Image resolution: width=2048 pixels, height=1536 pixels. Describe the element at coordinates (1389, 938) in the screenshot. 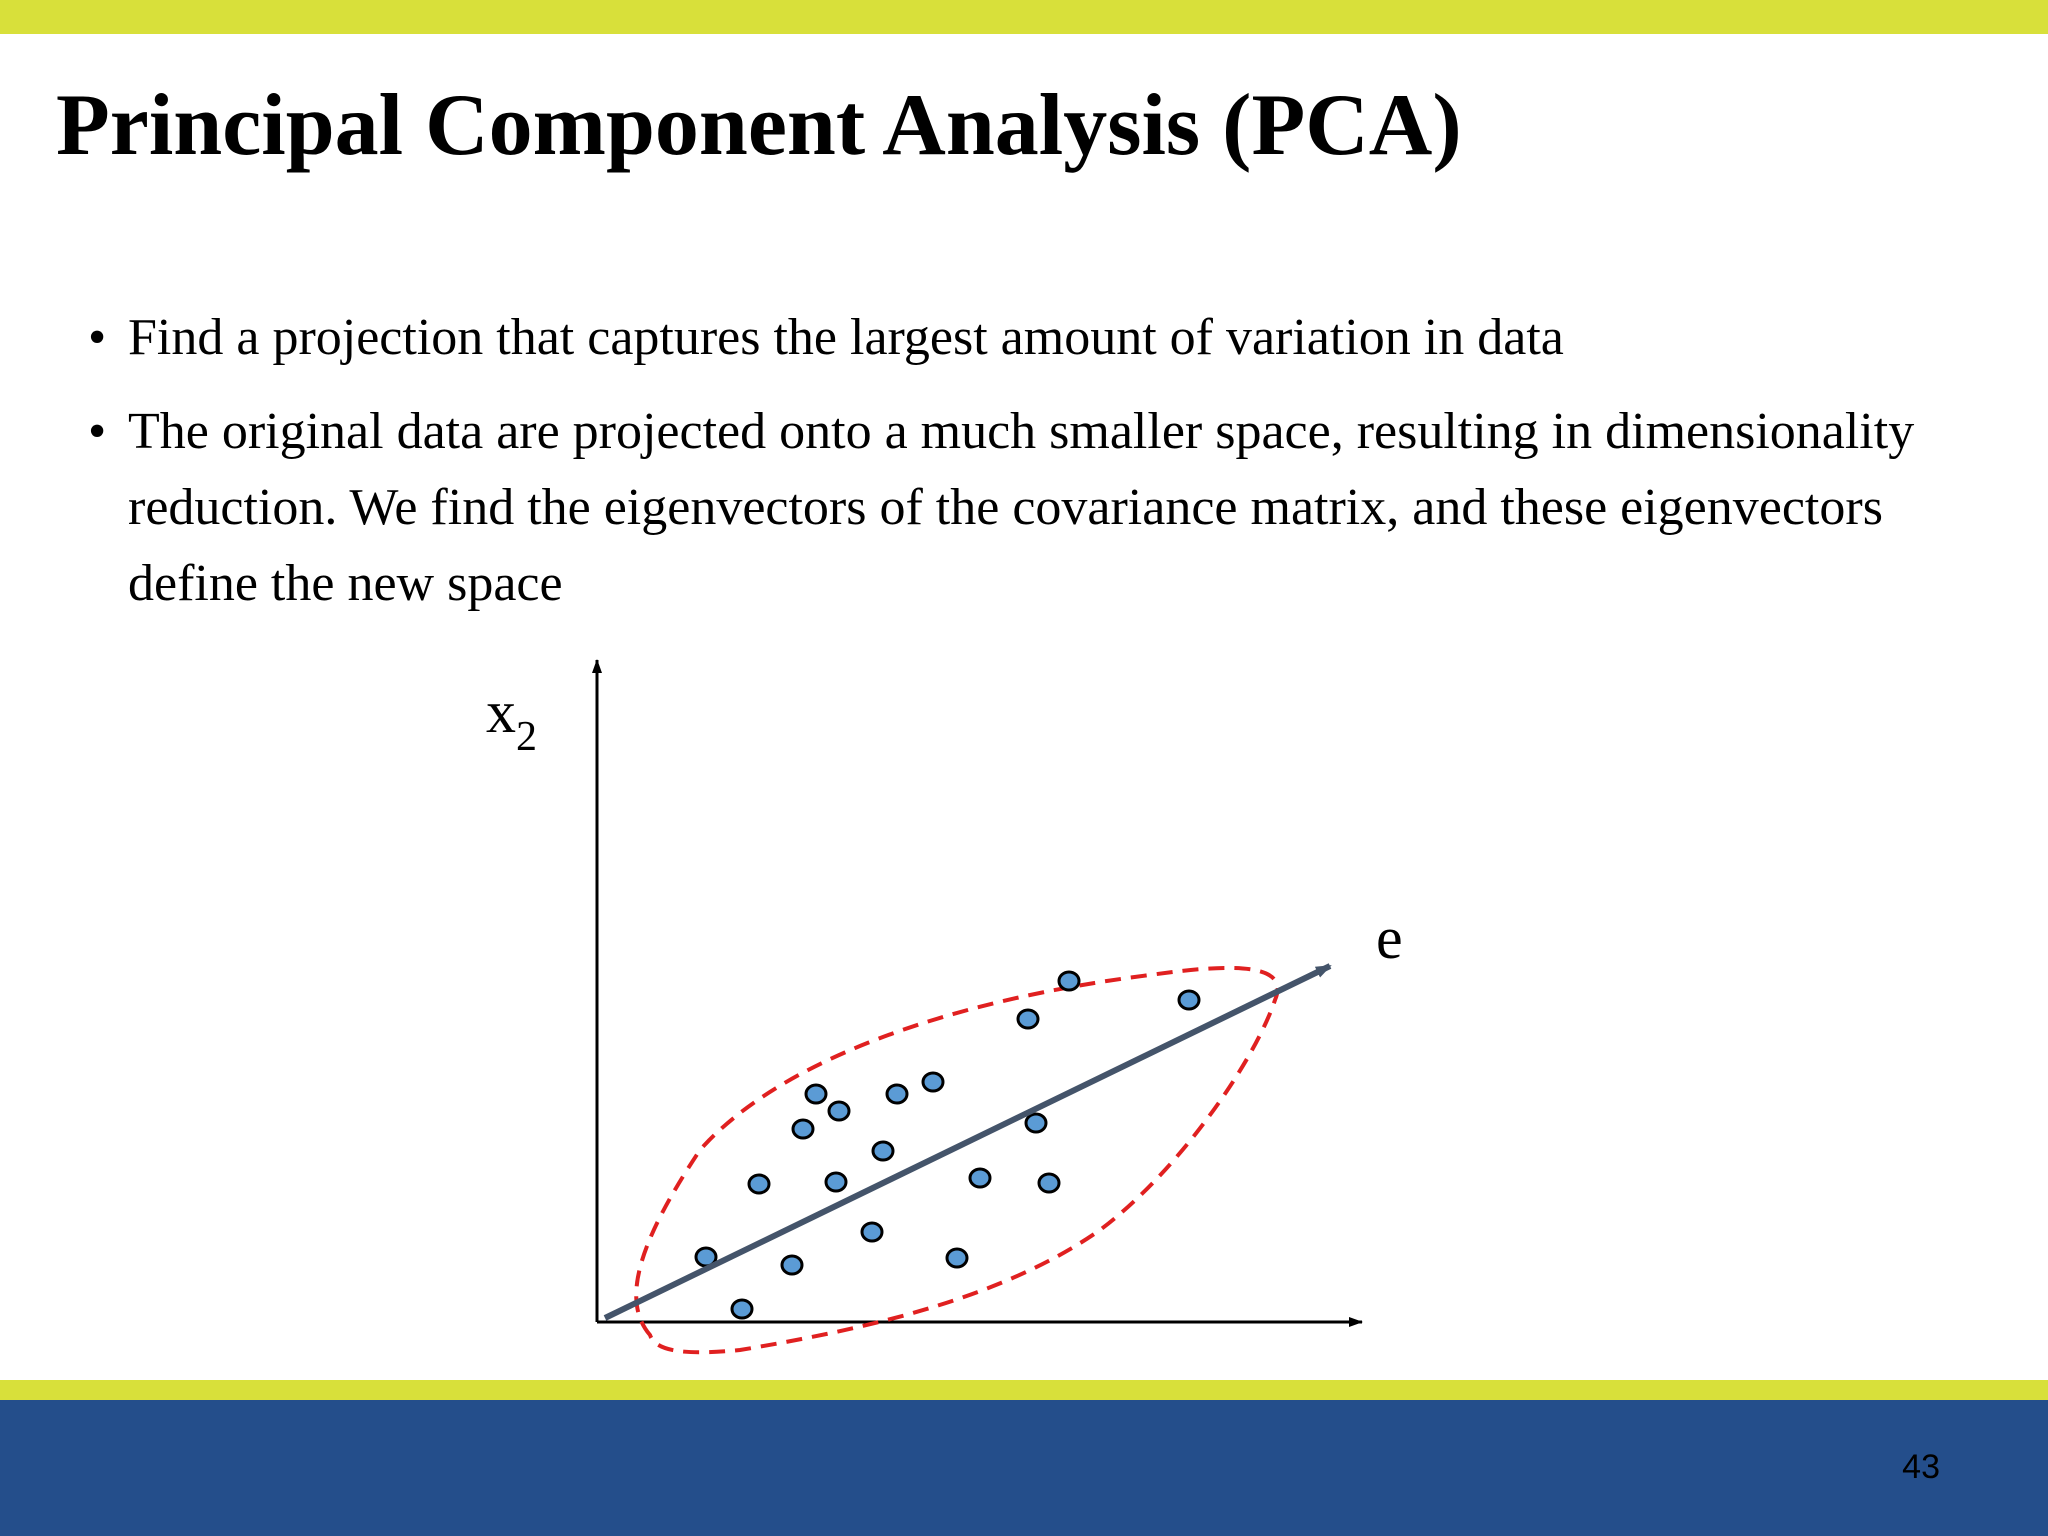

I see `eigenvector-label: e` at that location.